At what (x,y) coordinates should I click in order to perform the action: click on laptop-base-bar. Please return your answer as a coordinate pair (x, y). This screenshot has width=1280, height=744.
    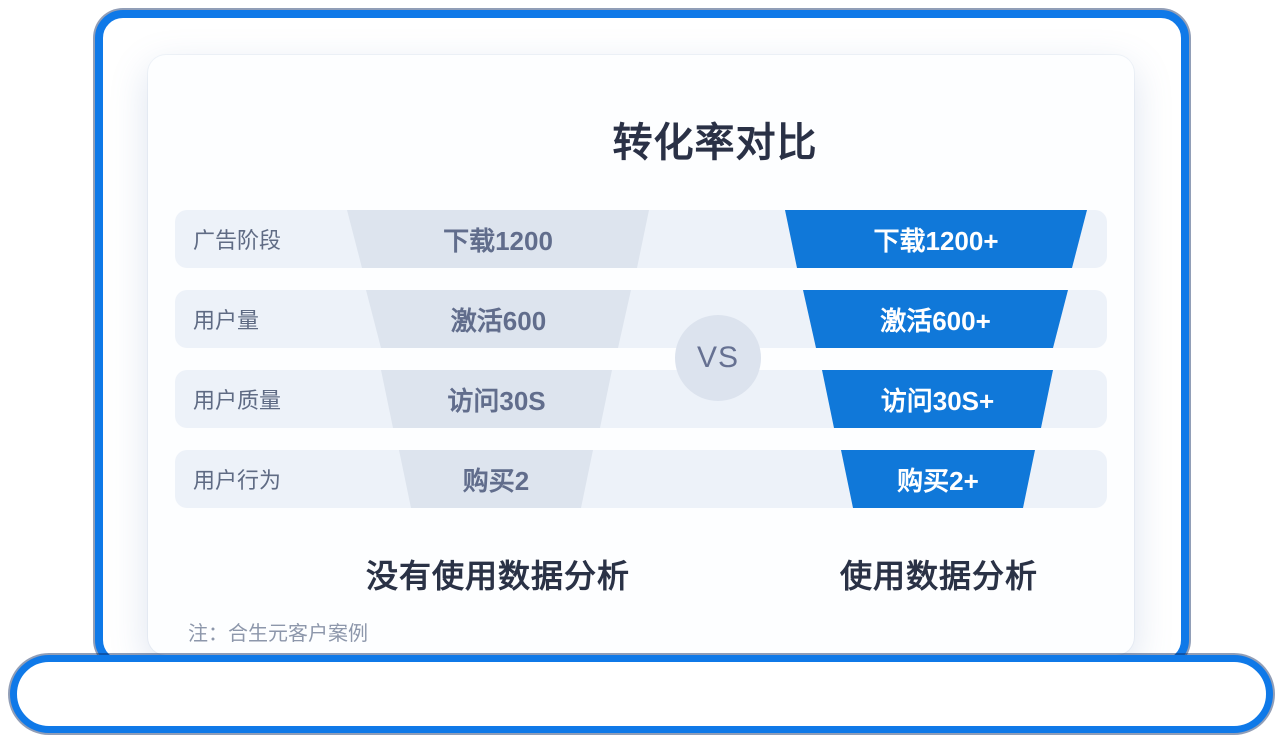
    Looking at the image, I should click on (641, 694).